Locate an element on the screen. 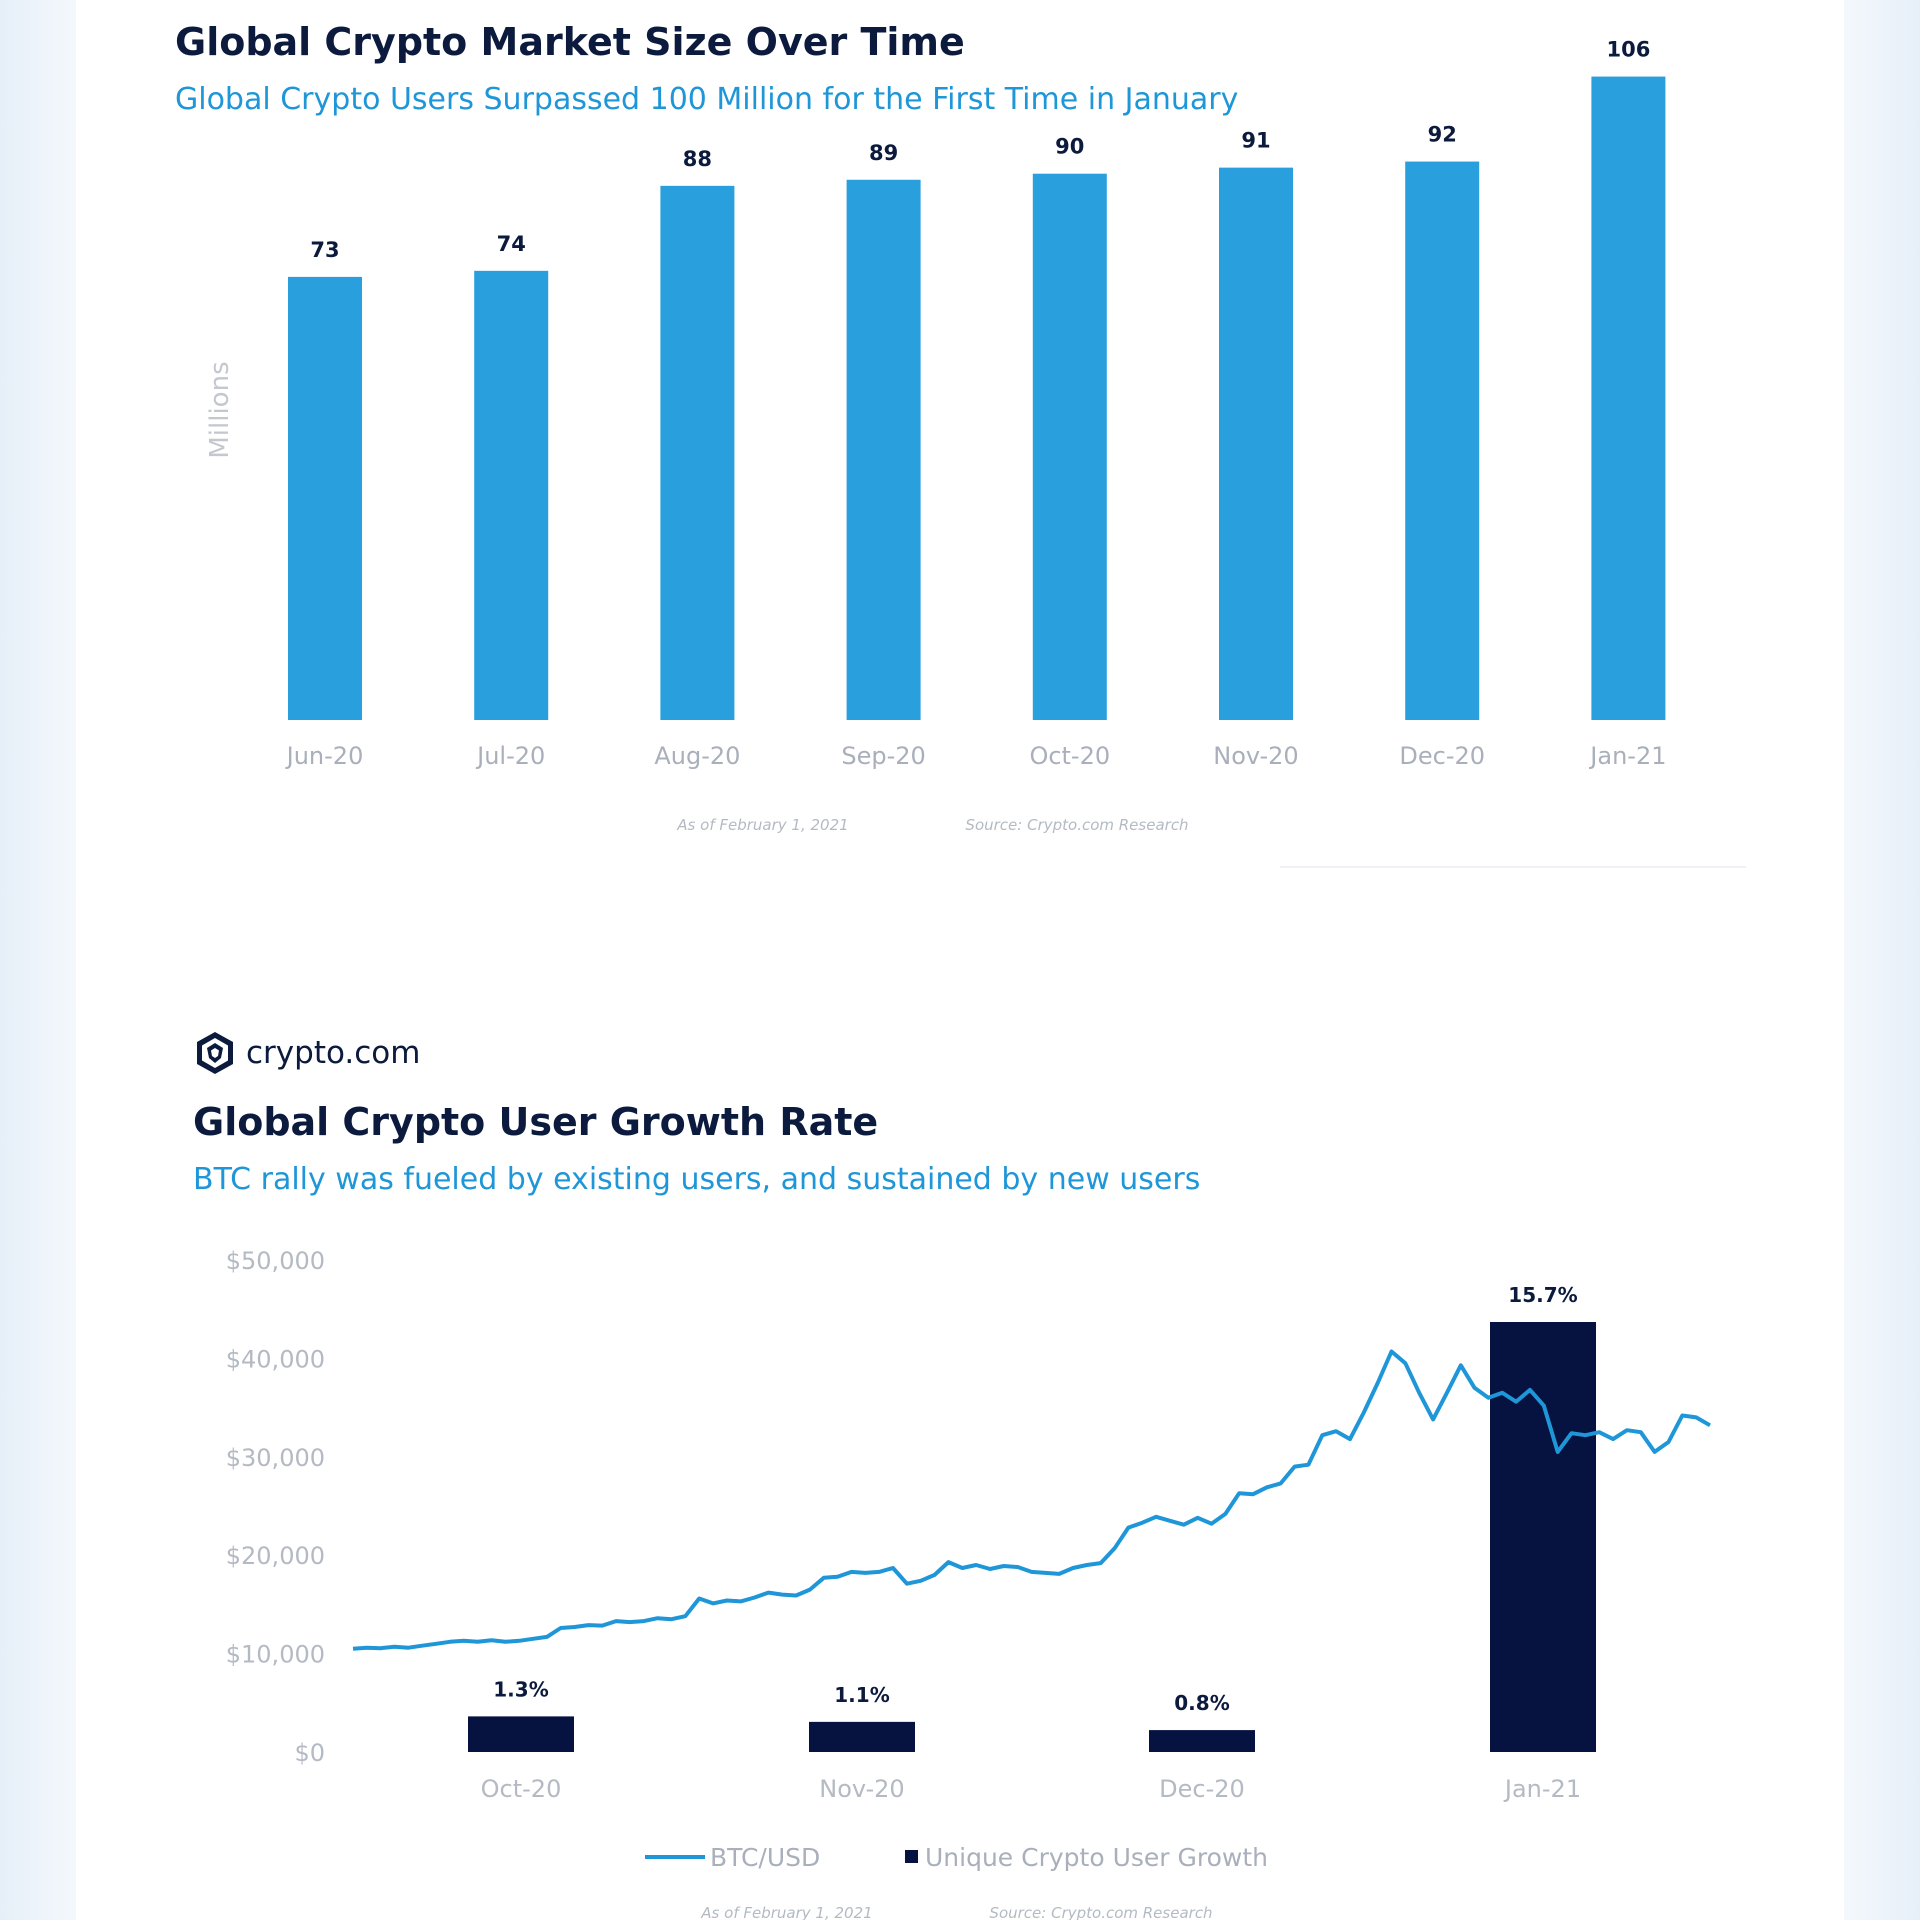  bar-value-label: 92 is located at coordinates (1442, 135).